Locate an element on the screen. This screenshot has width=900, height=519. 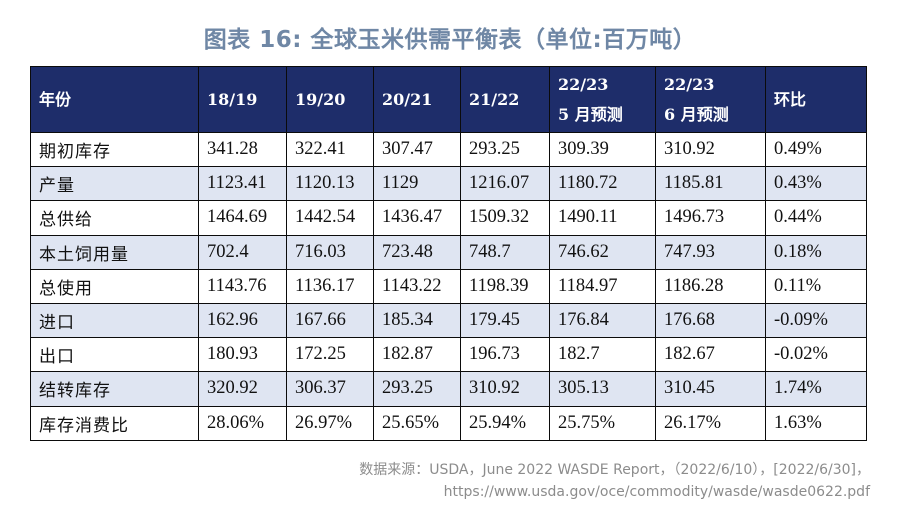
column-header: 18/19 is located at coordinates (242, 99).